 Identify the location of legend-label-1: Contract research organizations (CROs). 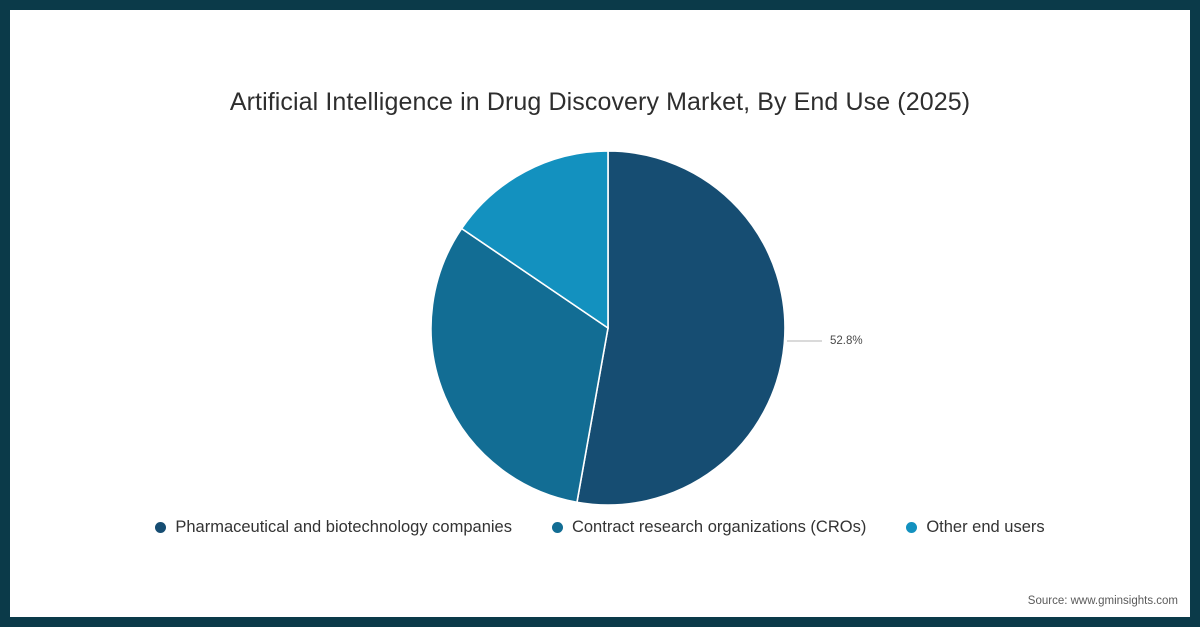
(719, 527).